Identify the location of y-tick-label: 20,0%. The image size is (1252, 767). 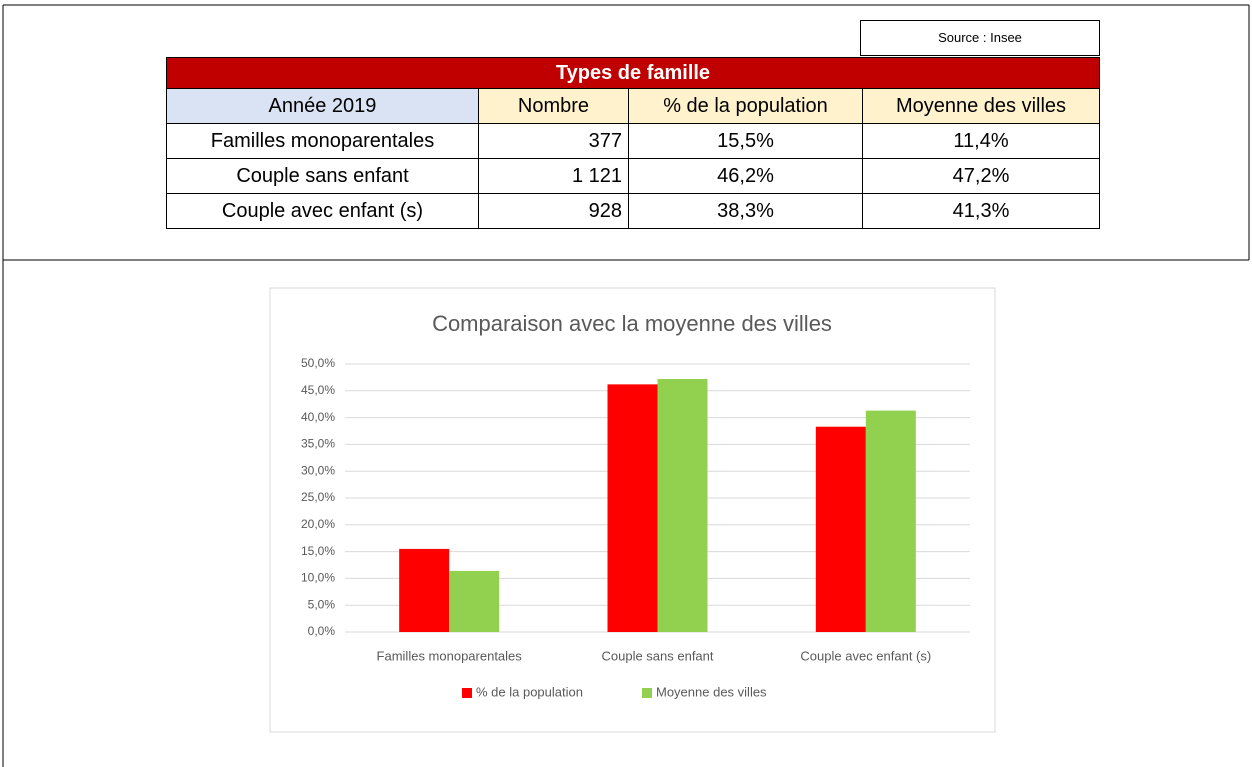
(318, 524).